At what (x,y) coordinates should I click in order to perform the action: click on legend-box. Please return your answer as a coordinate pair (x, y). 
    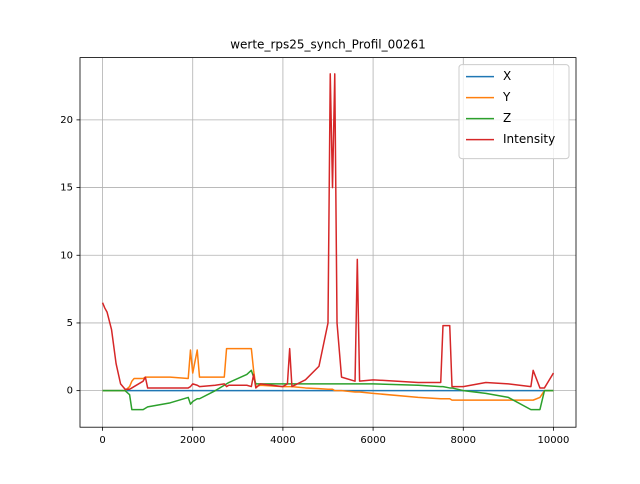
    Looking at the image, I should click on (514, 112).